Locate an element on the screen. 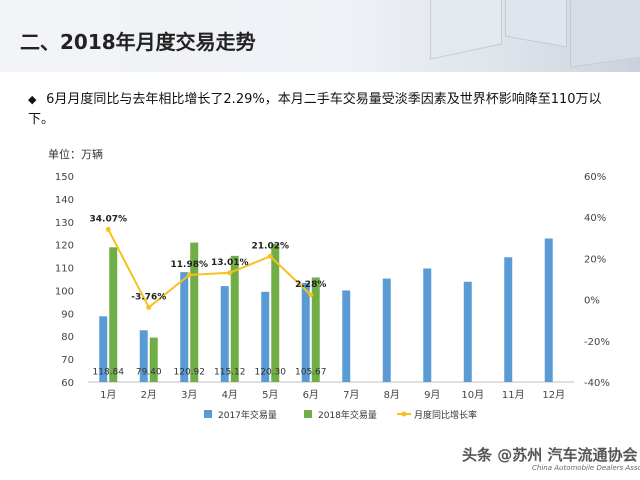  page-title: 二、2018年月度交易走势 is located at coordinates (138, 42).